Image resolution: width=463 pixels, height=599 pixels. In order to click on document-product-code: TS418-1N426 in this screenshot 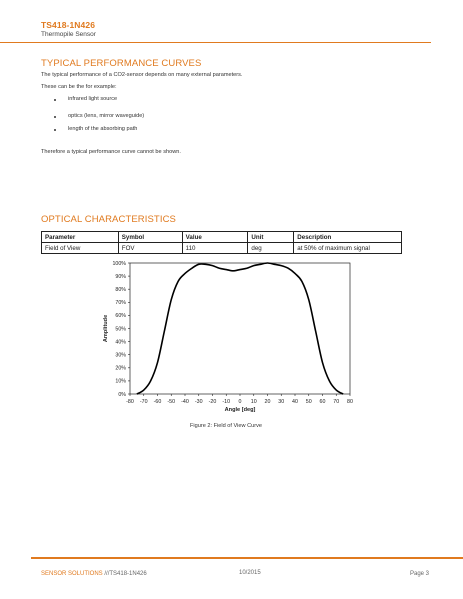, I will do `click(68, 25)`.